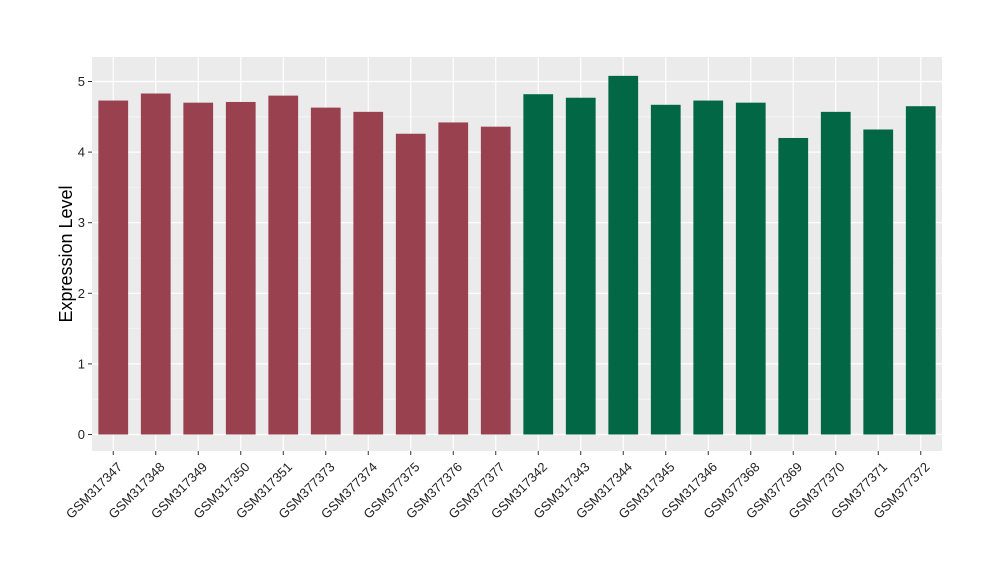 The height and width of the screenshot is (580, 1000). I want to click on y-tick-label: 5, so click(81, 81).